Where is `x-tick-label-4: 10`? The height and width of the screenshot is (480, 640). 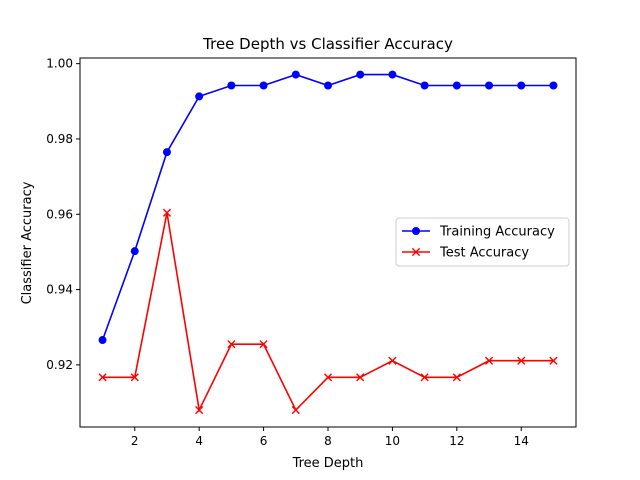 x-tick-label-4: 10 is located at coordinates (392, 441).